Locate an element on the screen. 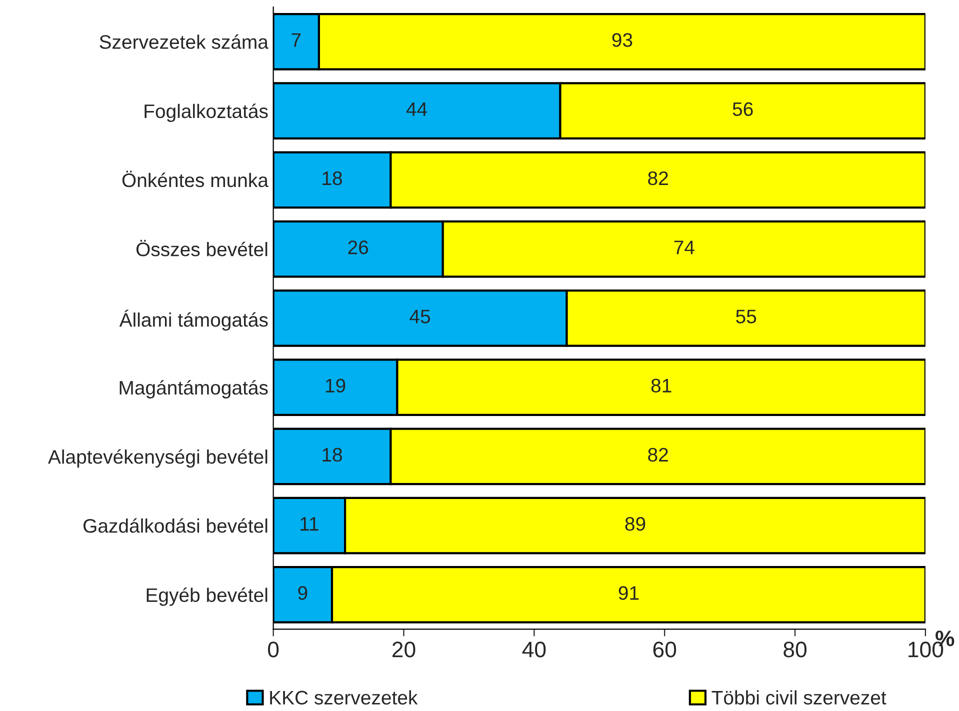 The height and width of the screenshot is (711, 959). x-tick-label: 60 is located at coordinates (664, 650).